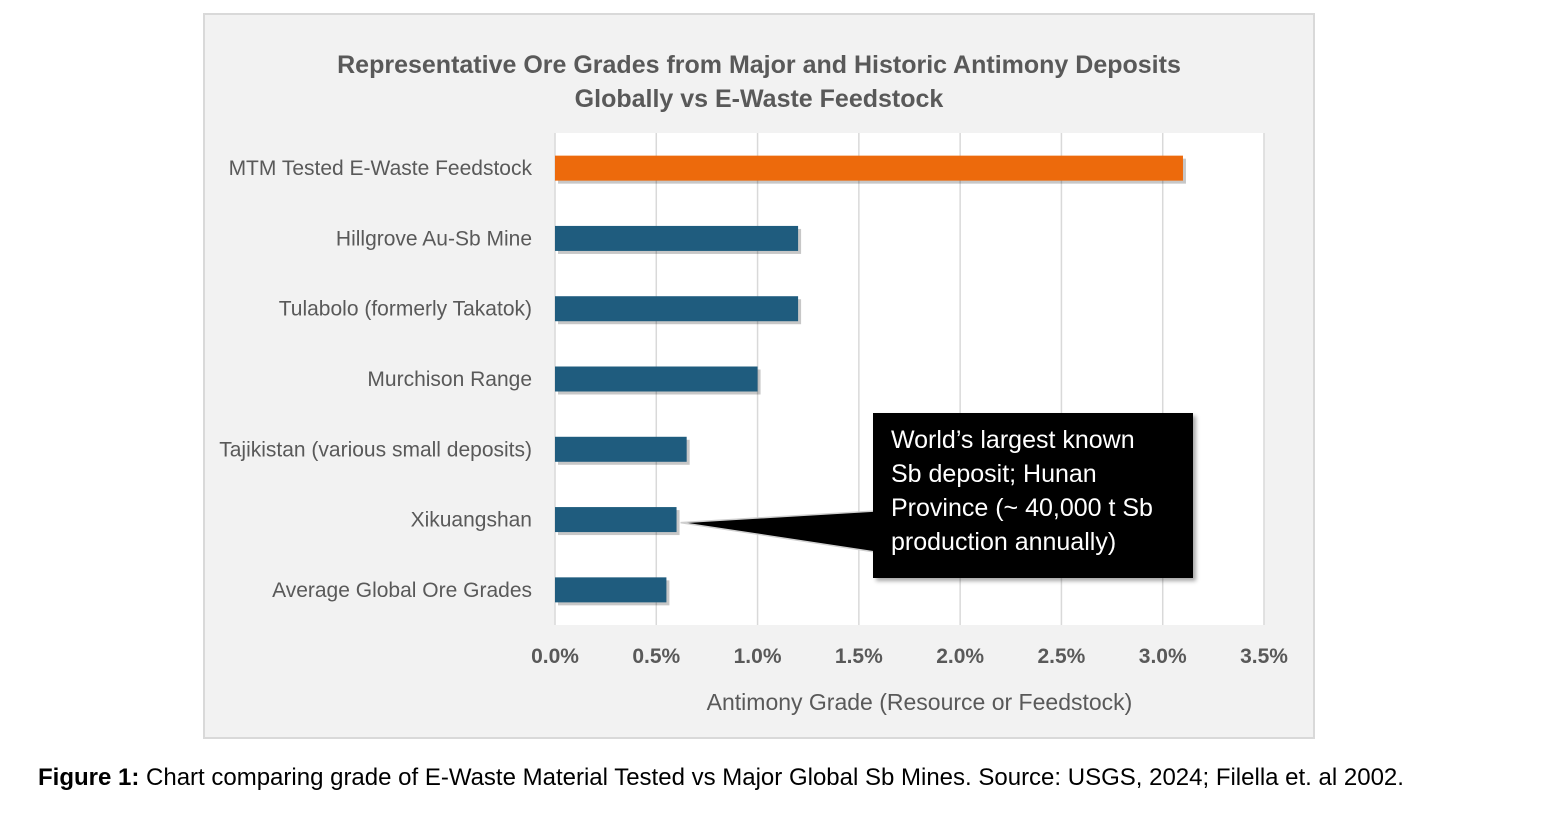  What do you see at coordinates (1013, 440) in the screenshot?
I see `annotation-line-1: World’s largest known` at bounding box center [1013, 440].